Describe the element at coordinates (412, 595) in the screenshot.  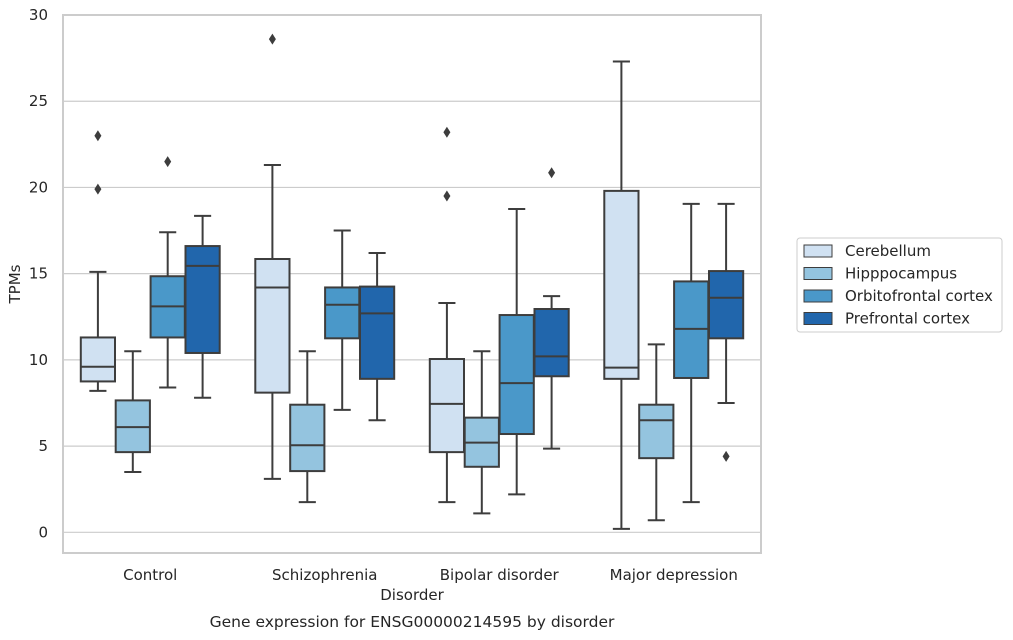
I see `x-axis-title: Disorder` at that location.